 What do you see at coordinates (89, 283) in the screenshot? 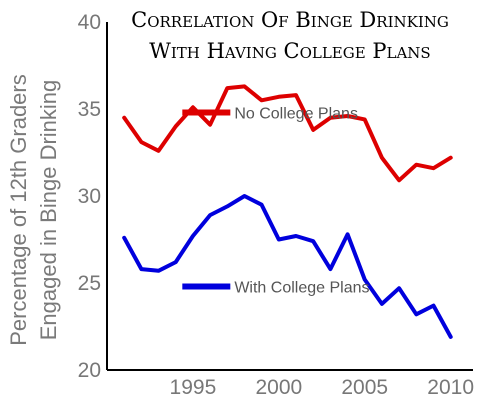
I see `y-tick-label: 25` at bounding box center [89, 283].